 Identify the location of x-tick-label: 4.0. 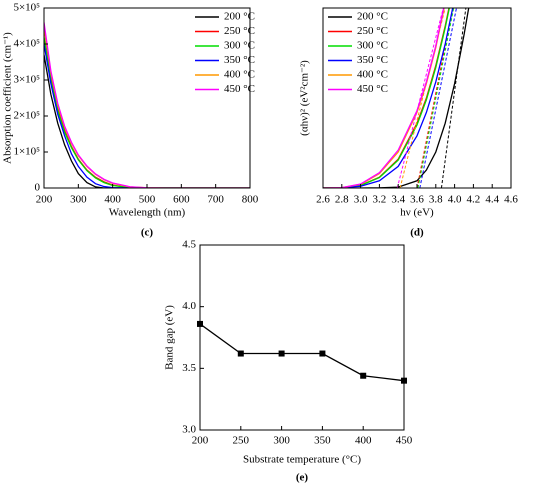
(455, 200).